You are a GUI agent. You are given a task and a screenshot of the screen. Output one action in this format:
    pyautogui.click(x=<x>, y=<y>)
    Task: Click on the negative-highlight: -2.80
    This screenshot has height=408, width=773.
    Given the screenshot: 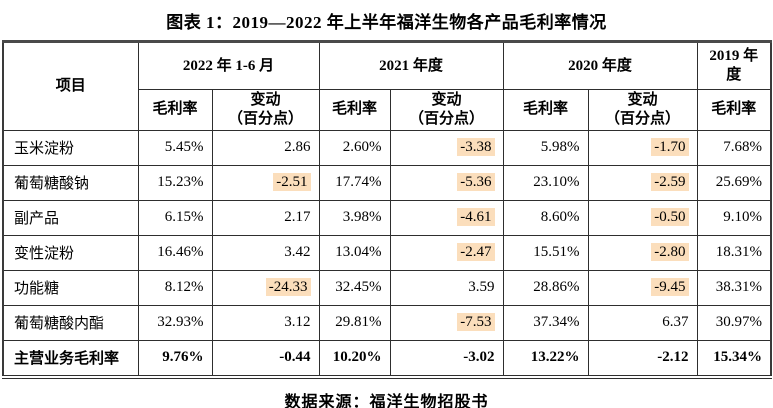 What is the action you would take?
    pyautogui.click(x=670, y=252)
    